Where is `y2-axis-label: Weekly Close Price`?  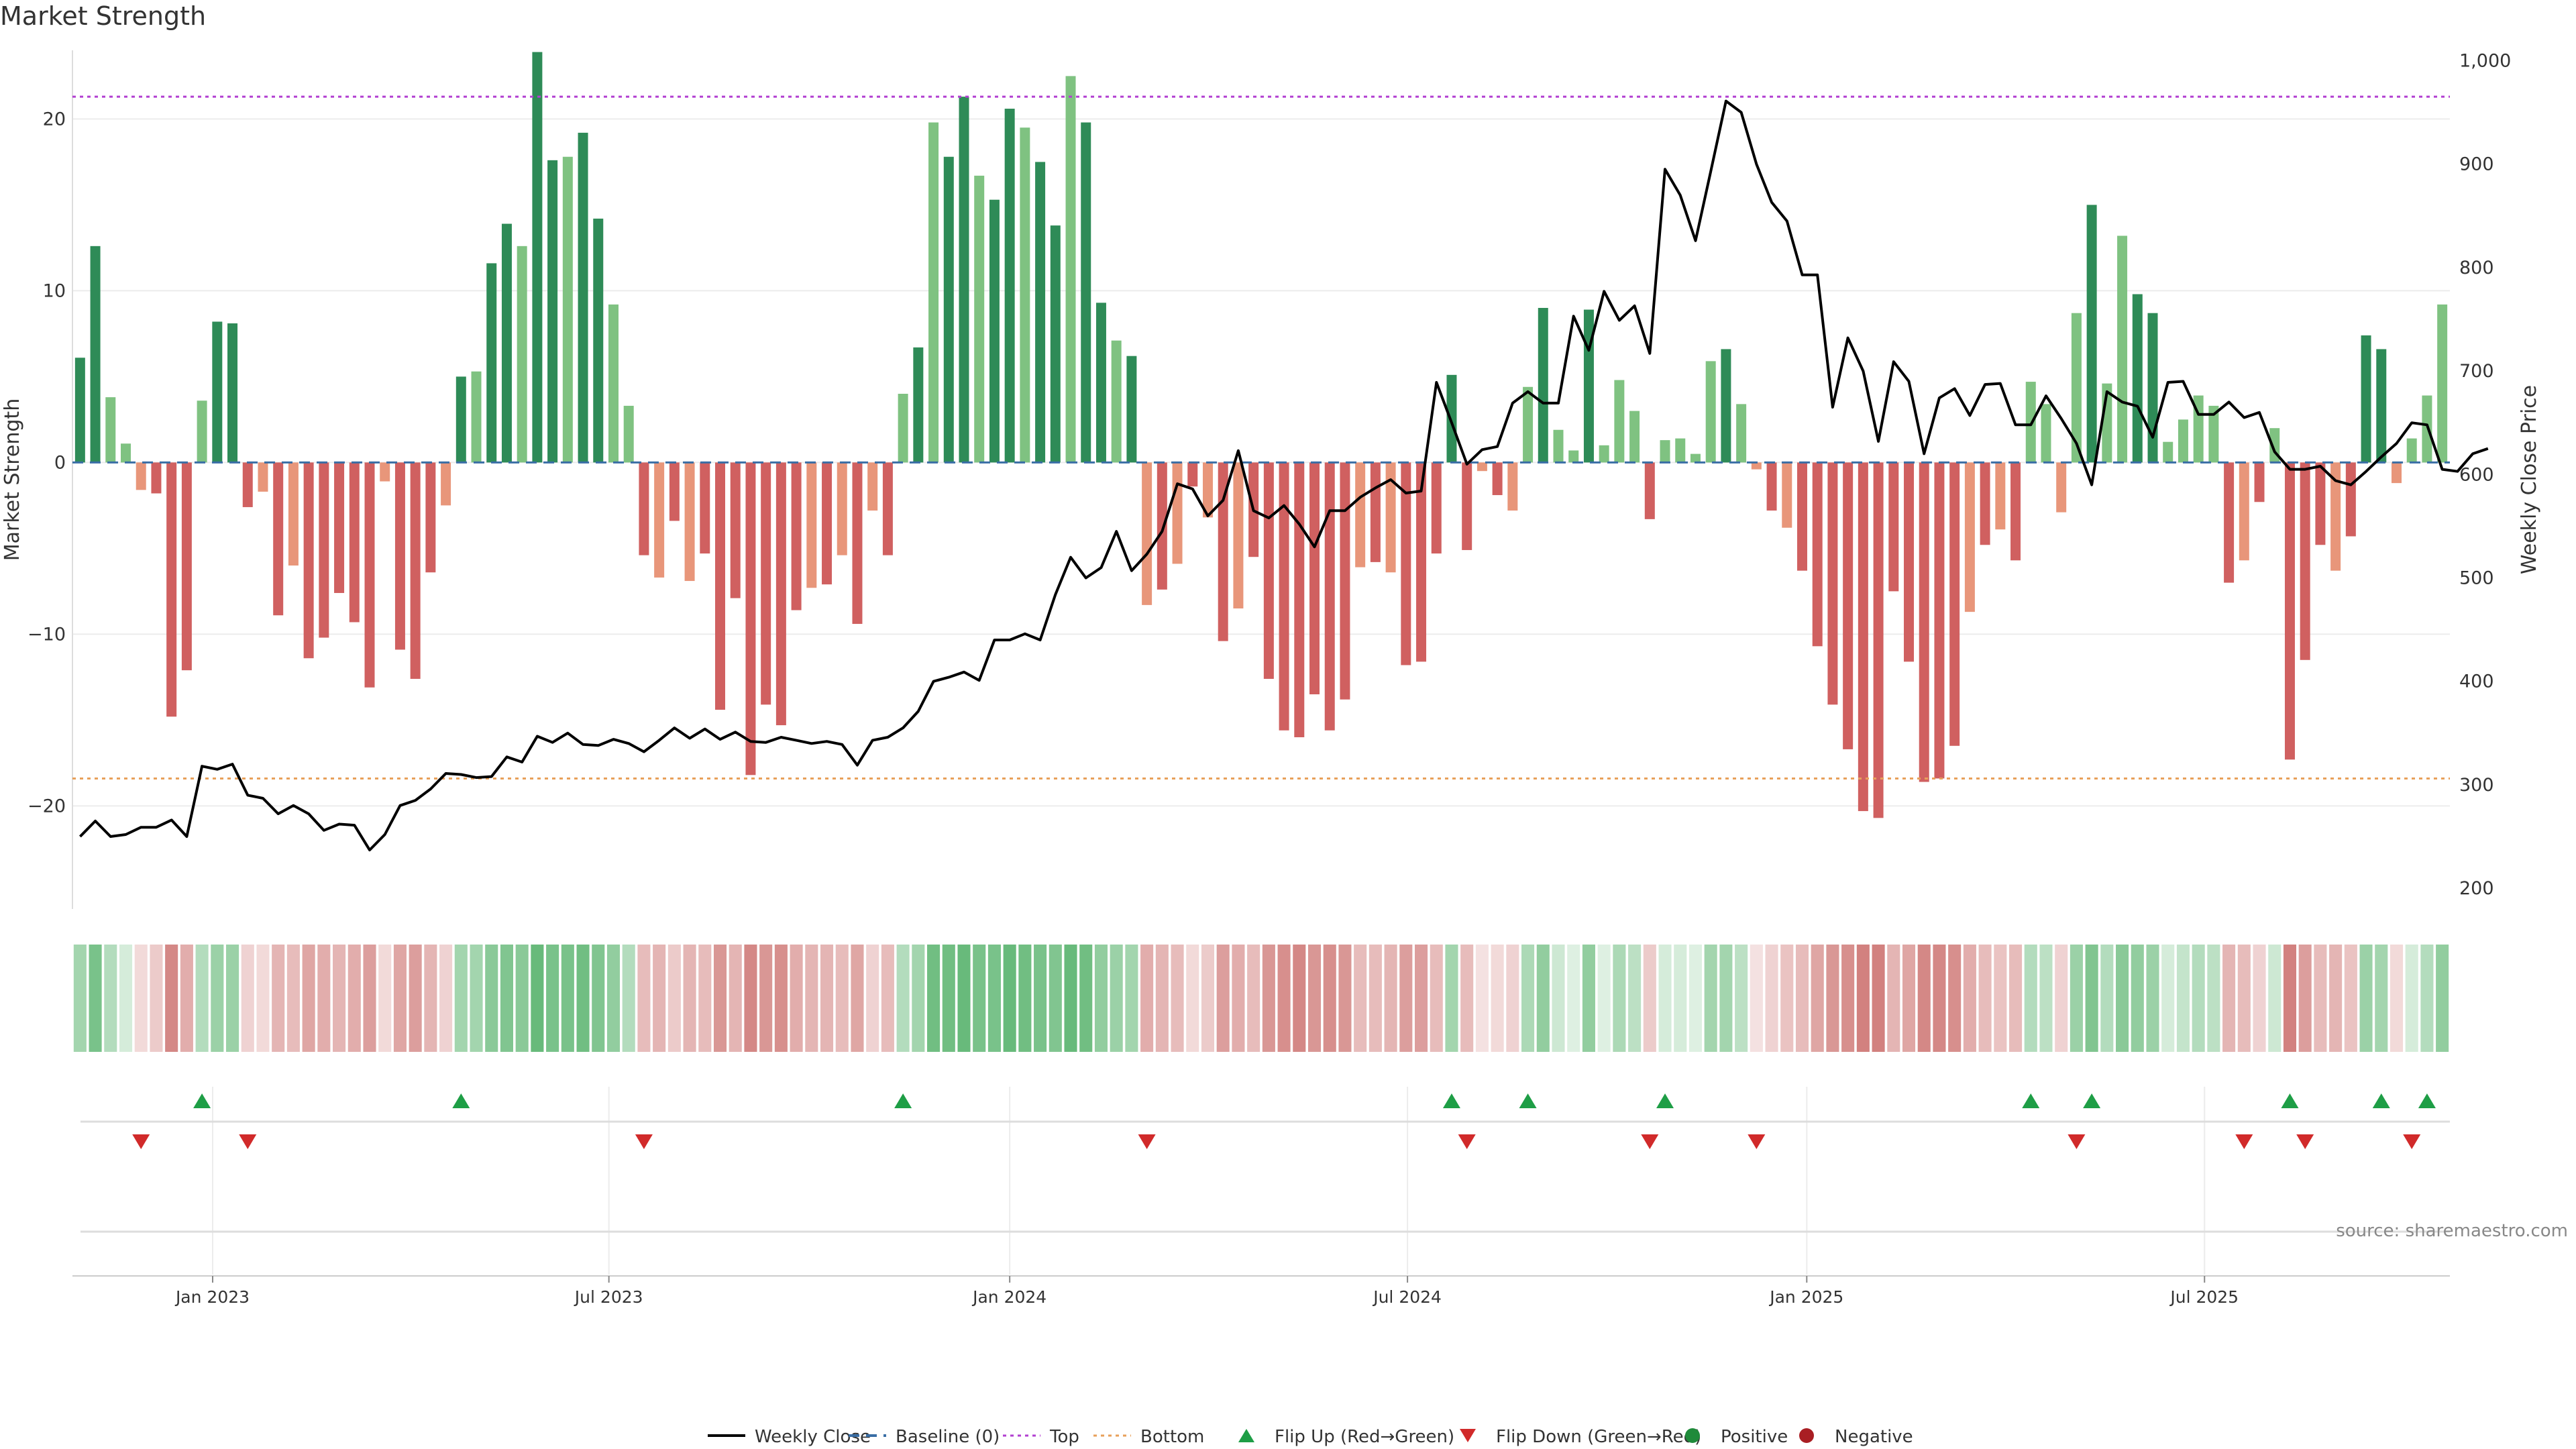 y2-axis-label: Weekly Close Price is located at coordinates (2529, 479).